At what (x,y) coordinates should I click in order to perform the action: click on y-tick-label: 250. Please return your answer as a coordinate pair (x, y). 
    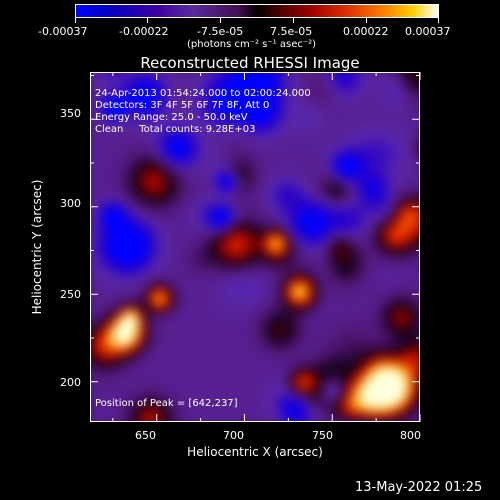
    Looking at the image, I should click on (70, 294).